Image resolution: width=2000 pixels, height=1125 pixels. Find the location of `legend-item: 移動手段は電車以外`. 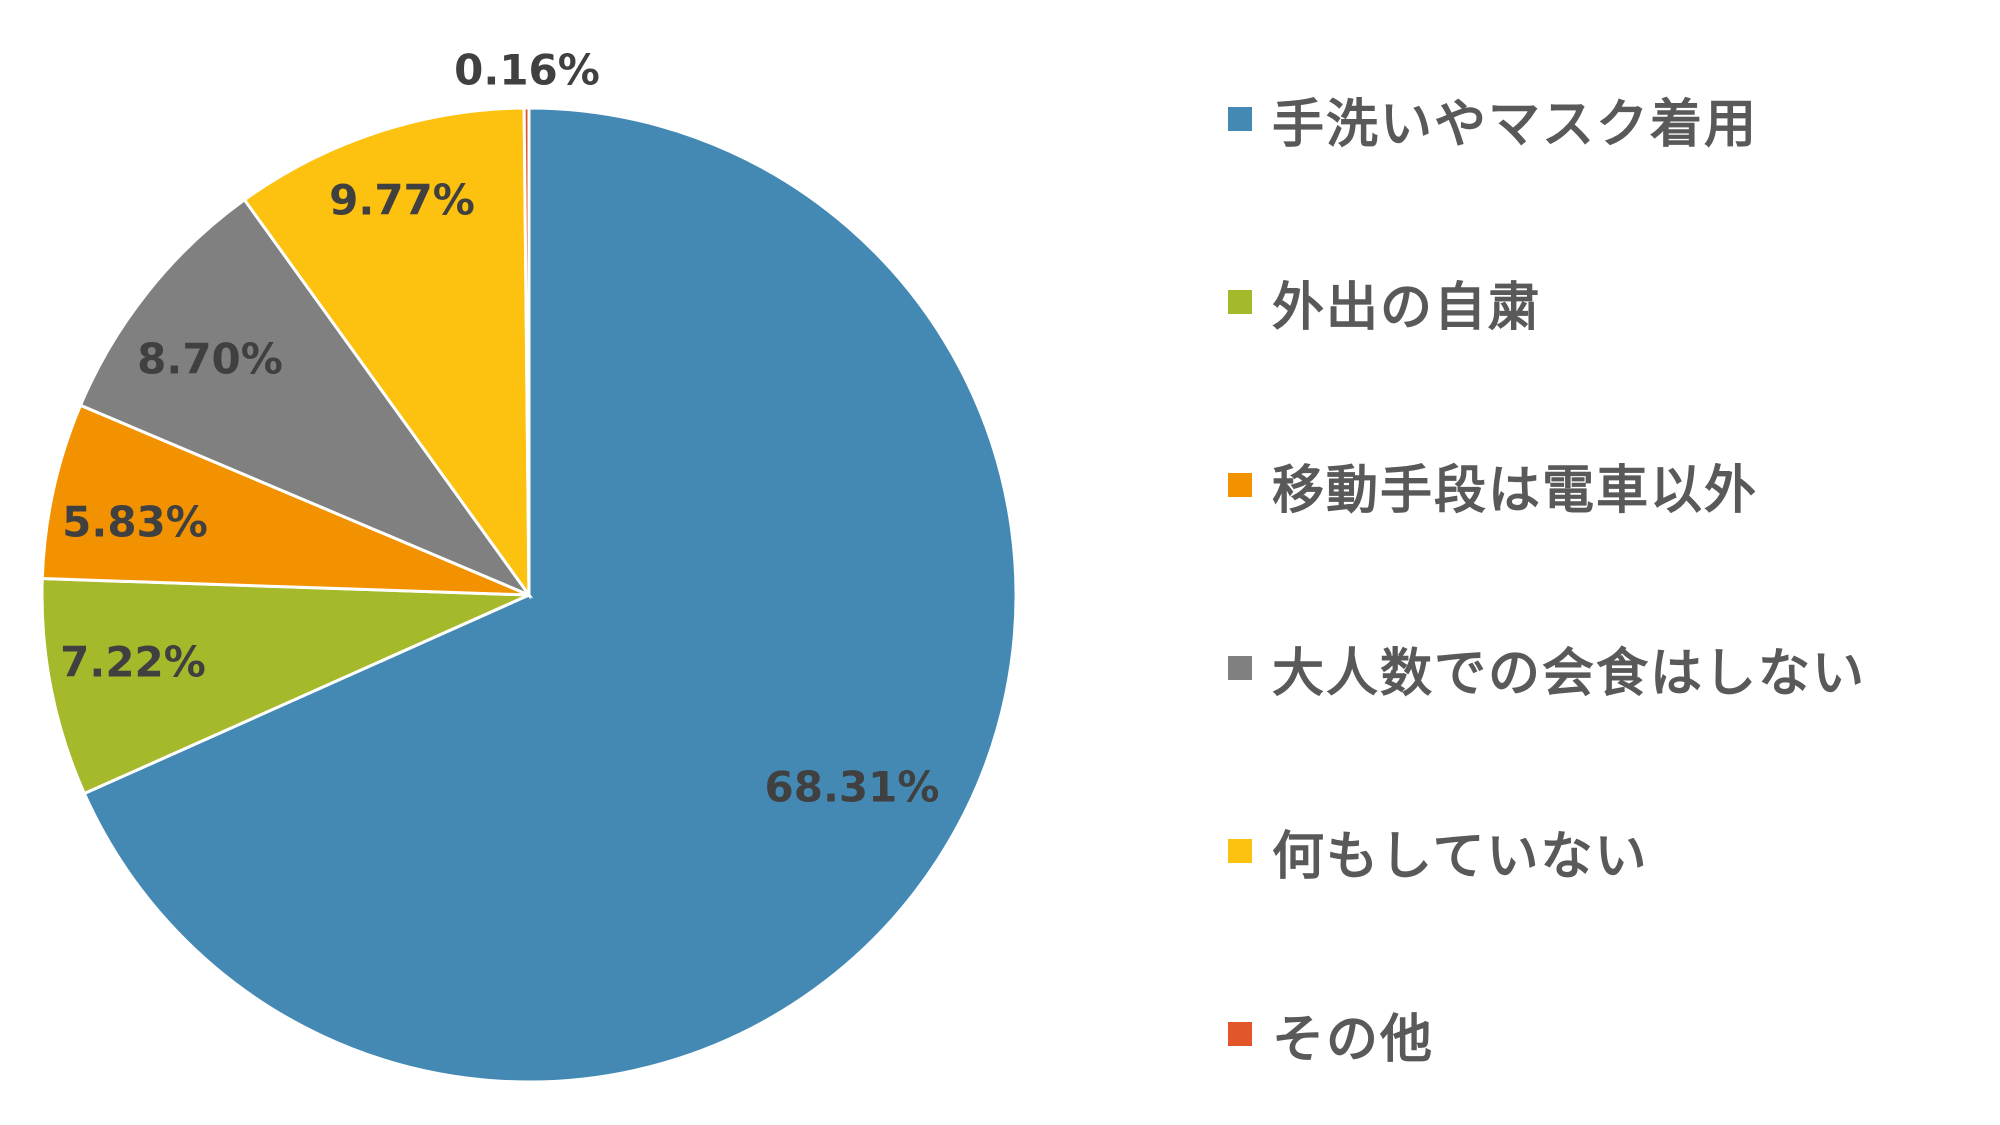

legend-item: 移動手段は電車以外 is located at coordinates (1493, 485).